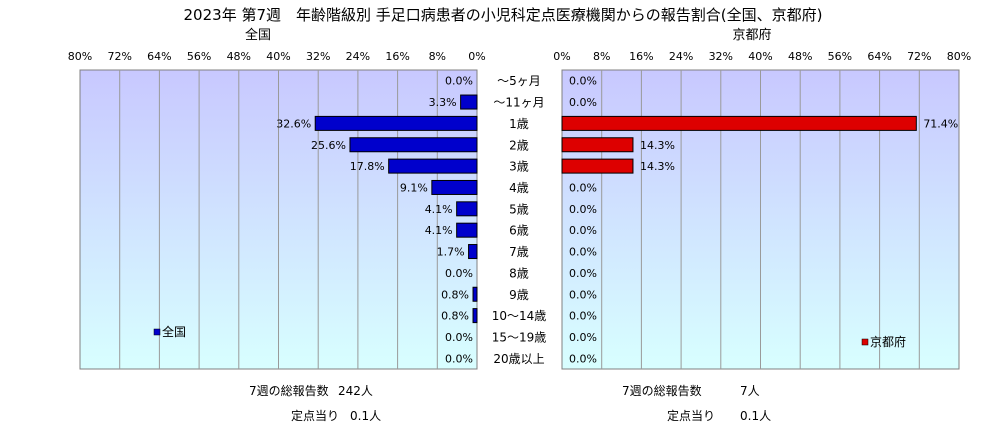  Describe the element at coordinates (328, 145) in the screenshot. I see `national-data-label: 25.6%` at that location.